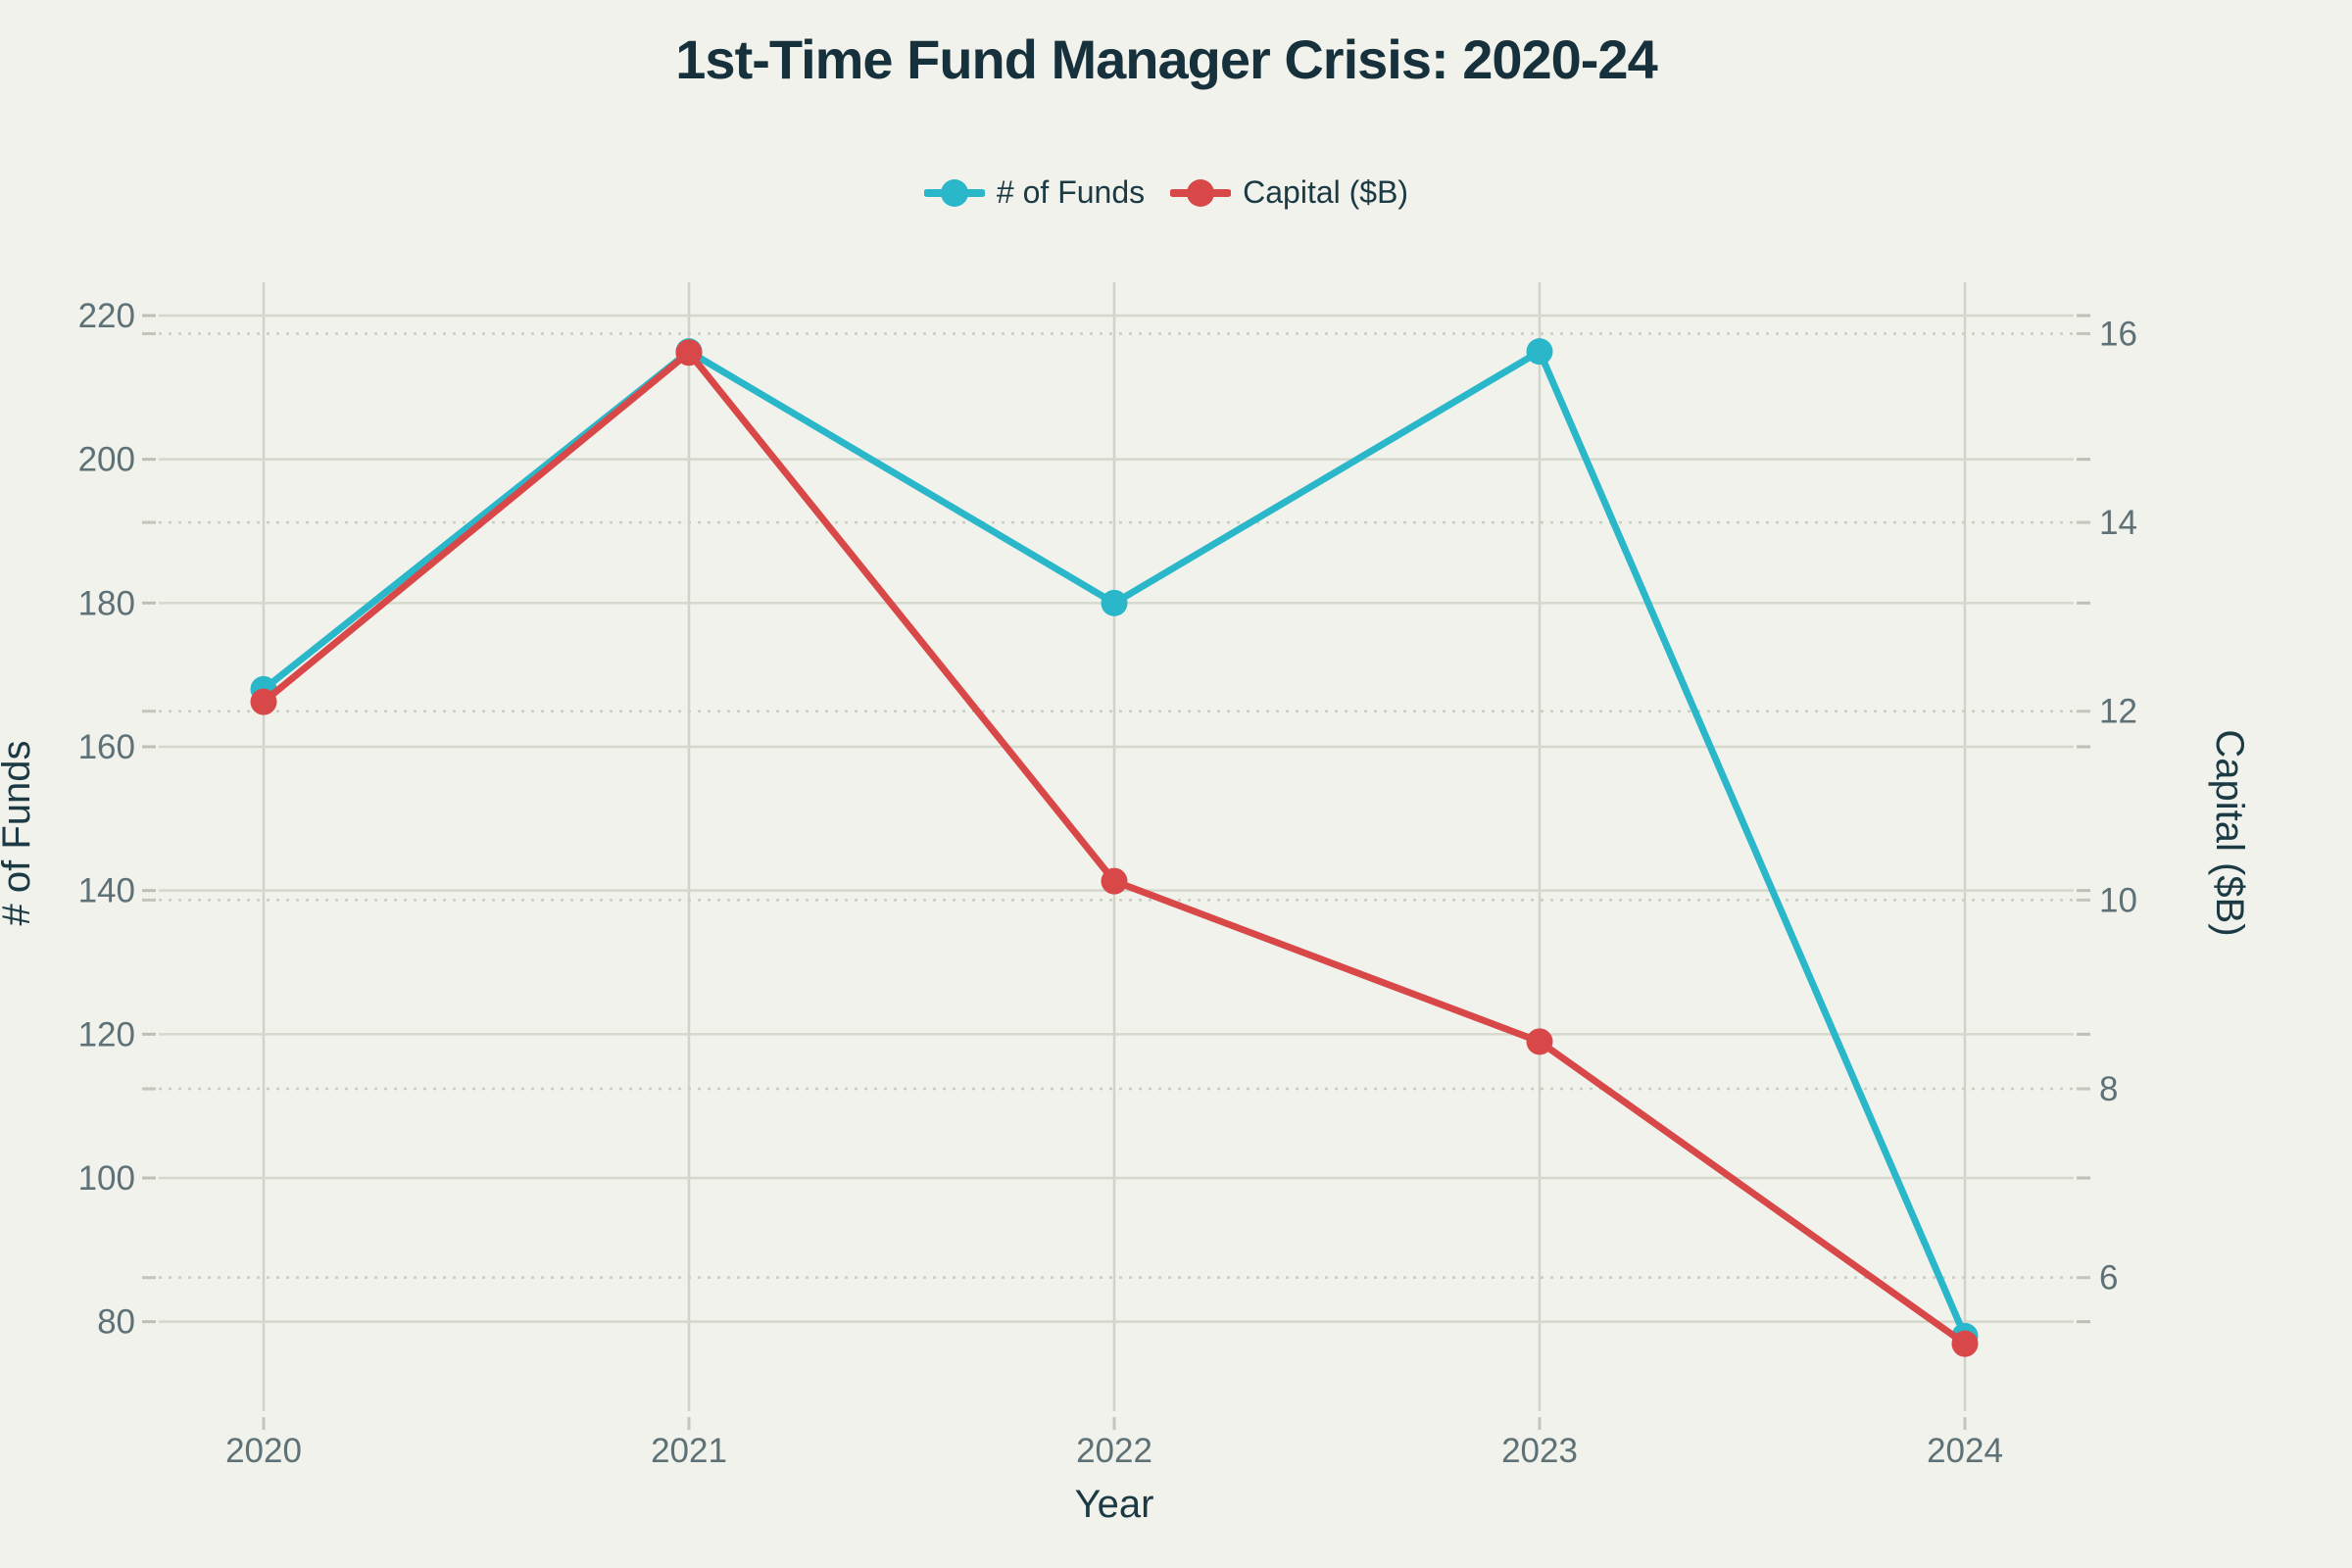  What do you see at coordinates (1166, 192) in the screenshot?
I see `chart-legend: # of Funds Capital ($B)` at bounding box center [1166, 192].